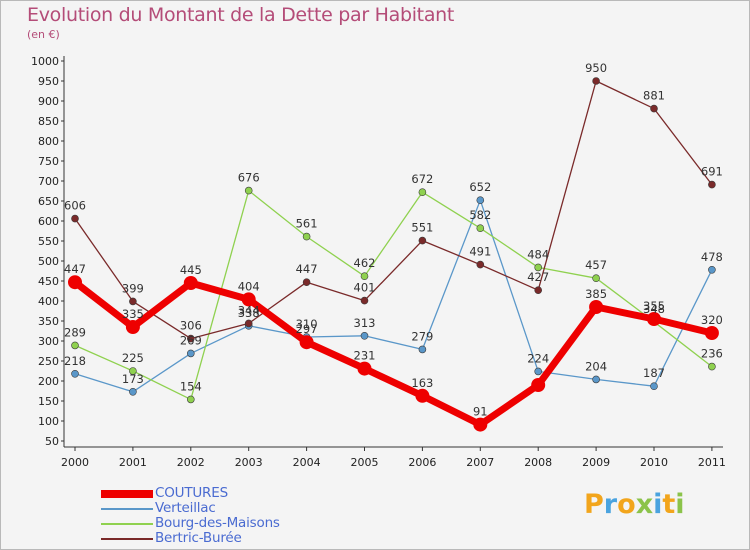  I want to click on data-label: 399, so click(133, 288).